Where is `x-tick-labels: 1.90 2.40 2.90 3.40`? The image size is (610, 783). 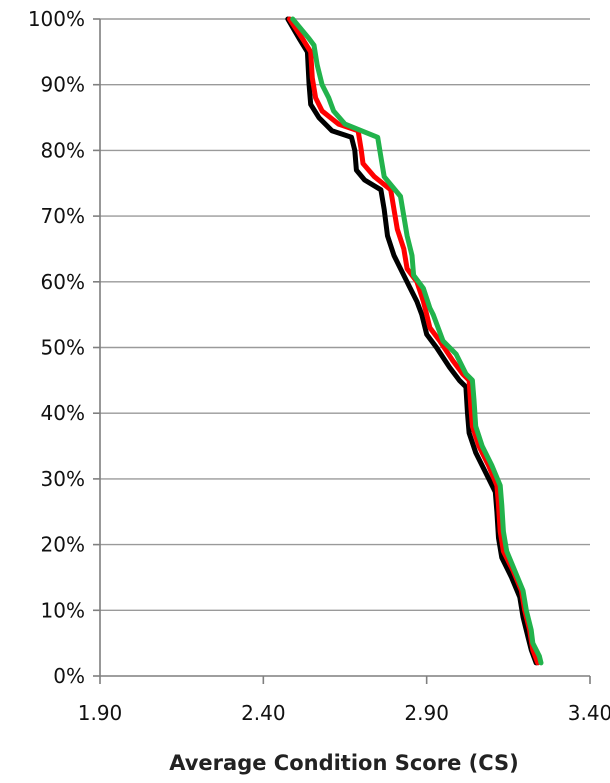 x-tick-labels: 1.90 2.40 2.90 3.40 is located at coordinates (344, 713).